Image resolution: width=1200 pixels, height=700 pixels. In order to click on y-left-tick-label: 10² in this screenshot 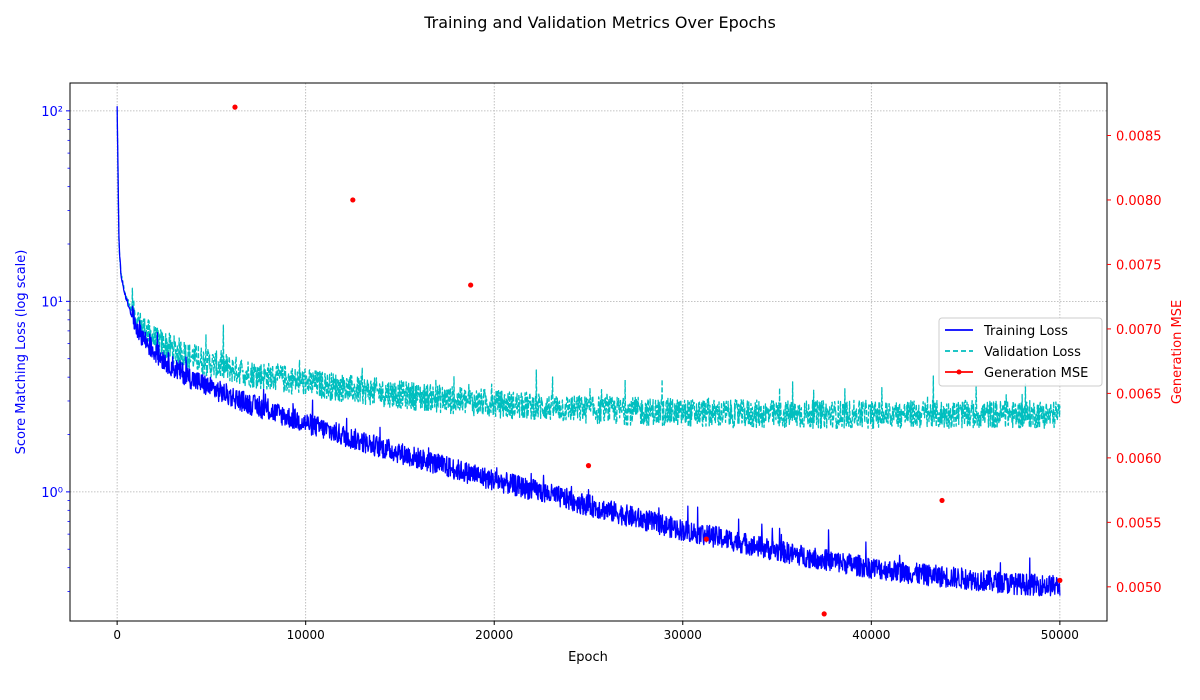, I will do `click(52, 112)`.